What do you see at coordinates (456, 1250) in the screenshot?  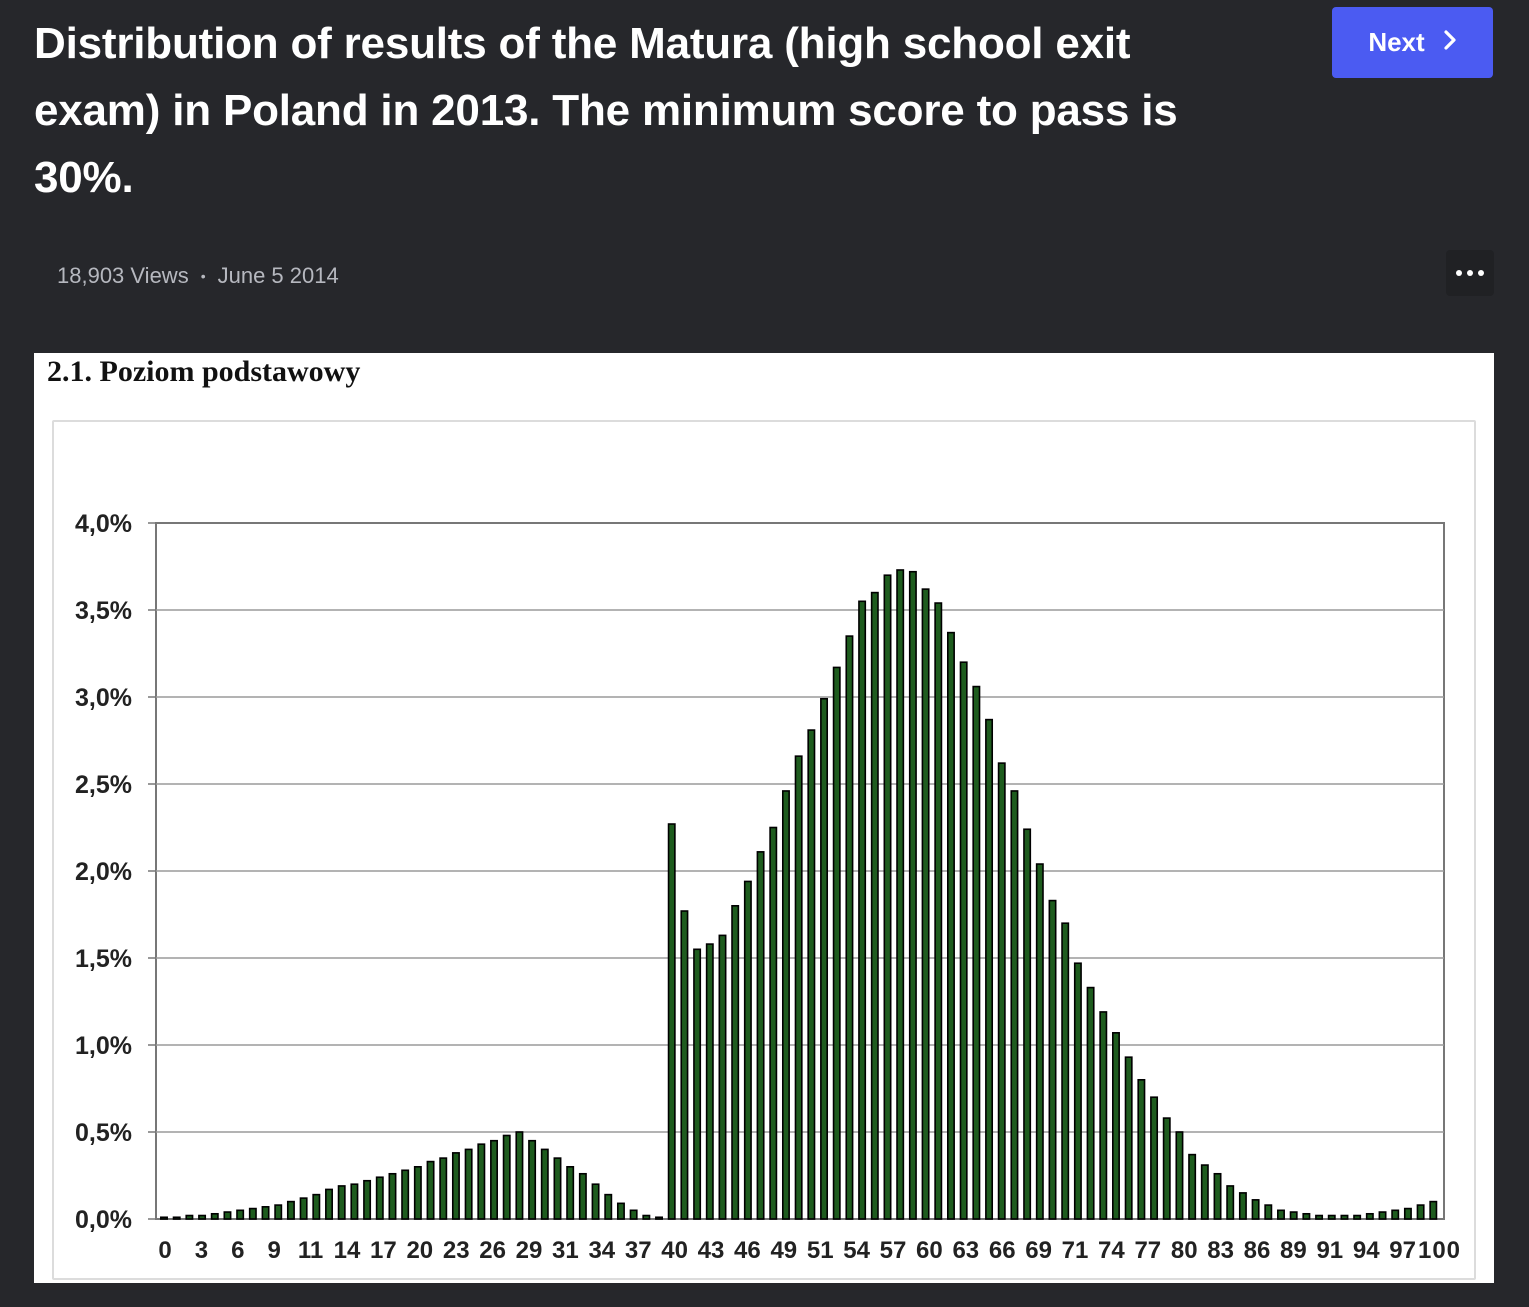 I see `x-tick-label: 23` at bounding box center [456, 1250].